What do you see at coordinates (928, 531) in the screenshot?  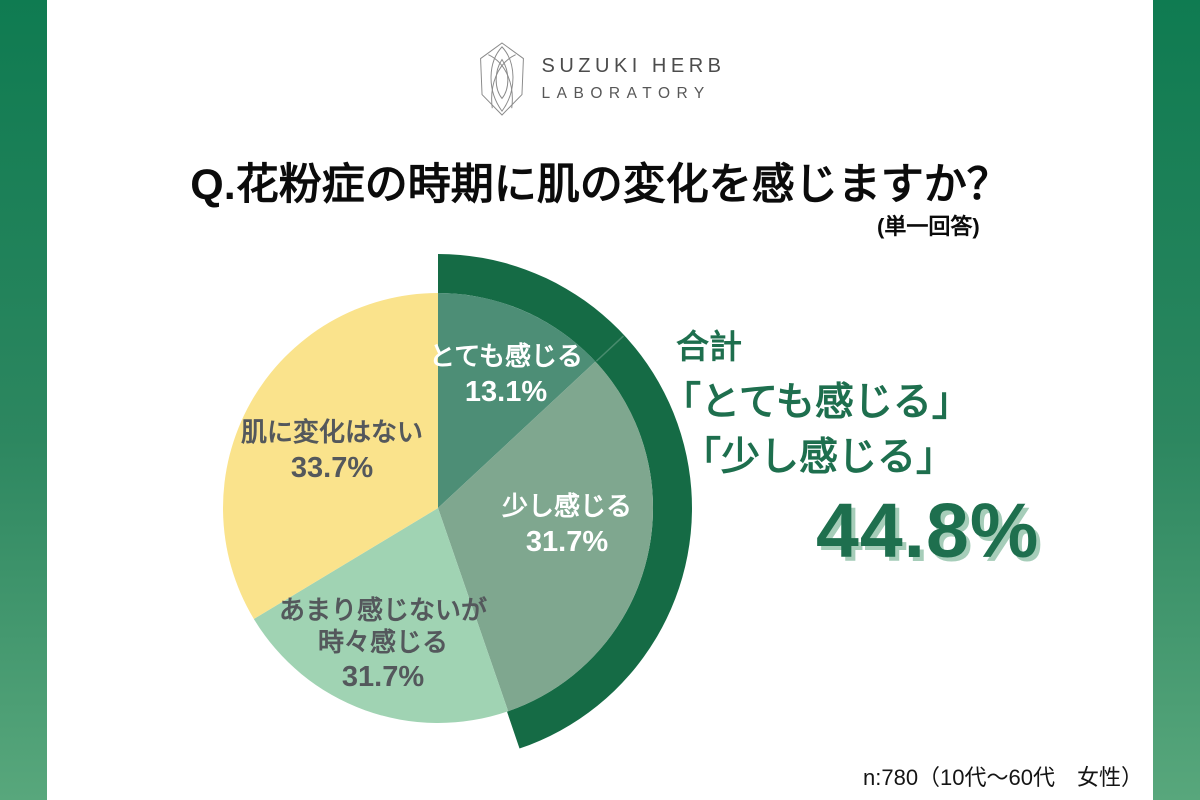 I see `summary-total-percent: 44.8%` at bounding box center [928, 531].